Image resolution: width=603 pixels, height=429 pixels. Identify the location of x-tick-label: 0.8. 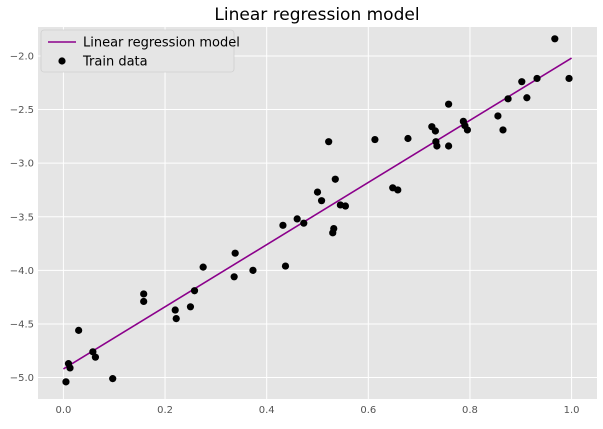
(470, 410).